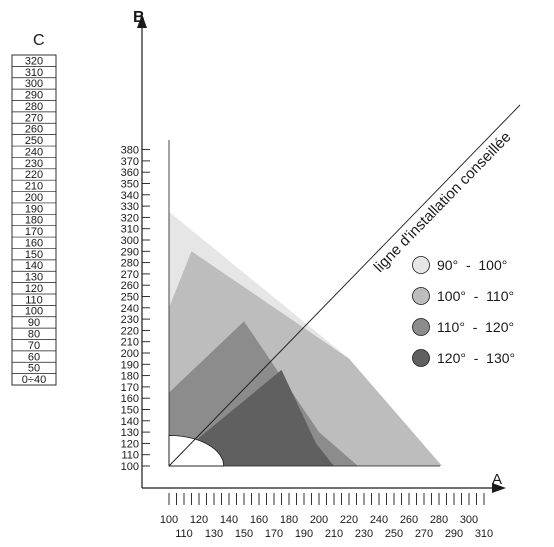 Image resolution: width=554 pixels, height=547 pixels. What do you see at coordinates (130, 467) in the screenshot?
I see `y-tick-label: 100` at bounding box center [130, 467].